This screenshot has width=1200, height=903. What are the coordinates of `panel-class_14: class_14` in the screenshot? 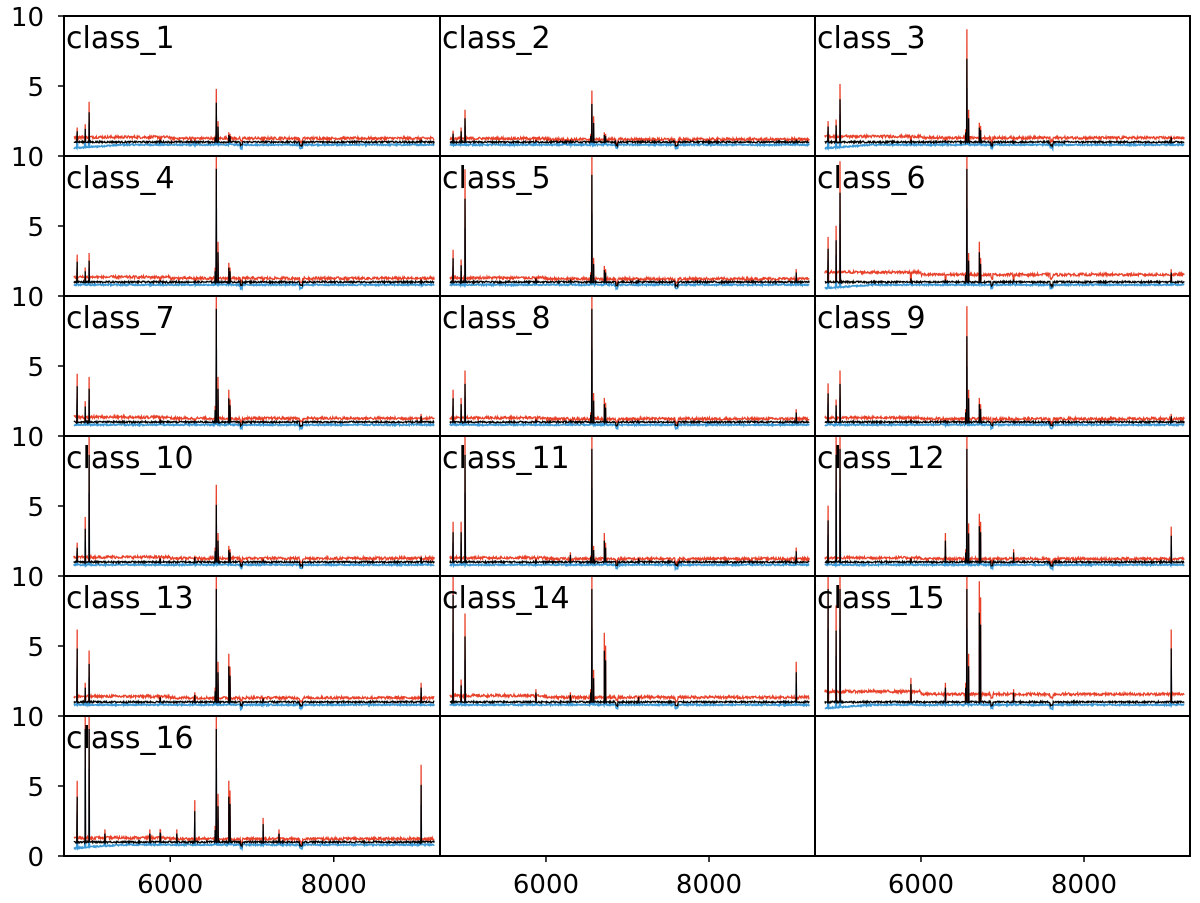 It's located at (626, 643).